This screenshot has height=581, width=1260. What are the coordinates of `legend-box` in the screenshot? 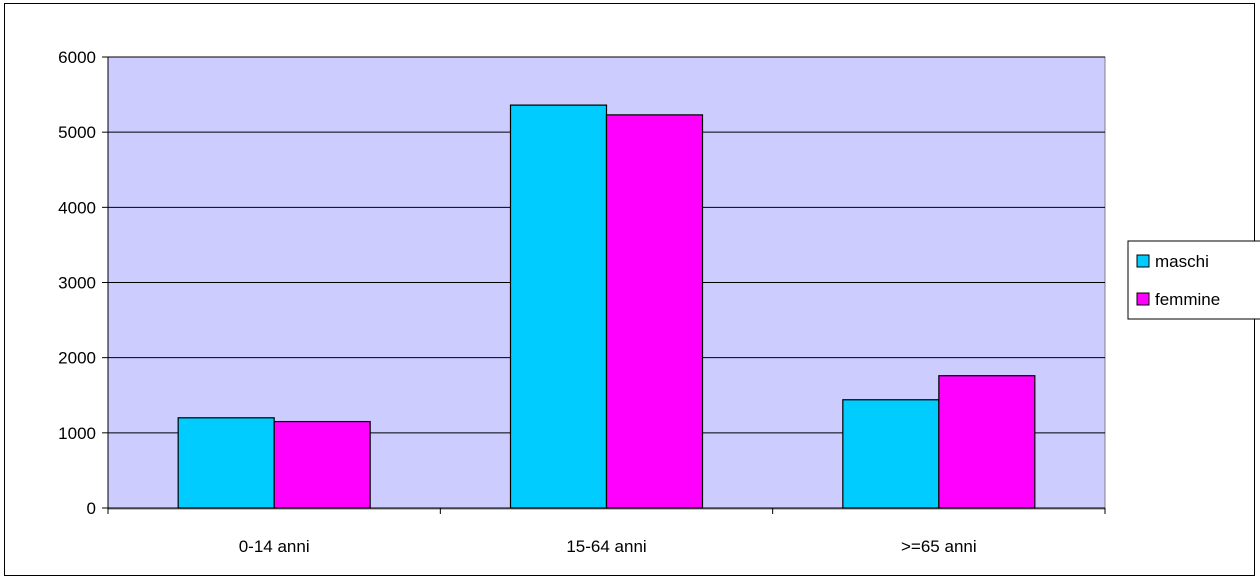 It's located at (1193, 280).